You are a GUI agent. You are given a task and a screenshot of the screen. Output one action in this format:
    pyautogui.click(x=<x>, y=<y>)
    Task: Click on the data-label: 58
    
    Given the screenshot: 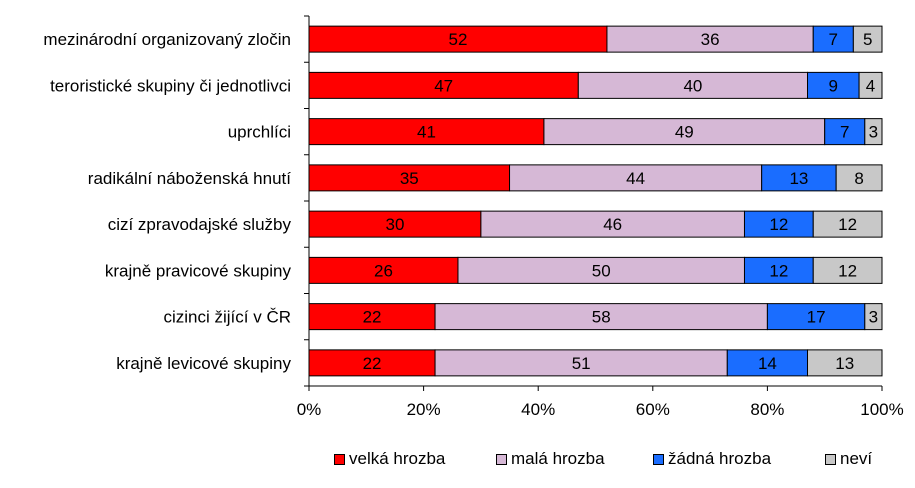 What is the action you would take?
    pyautogui.click(x=601, y=317)
    